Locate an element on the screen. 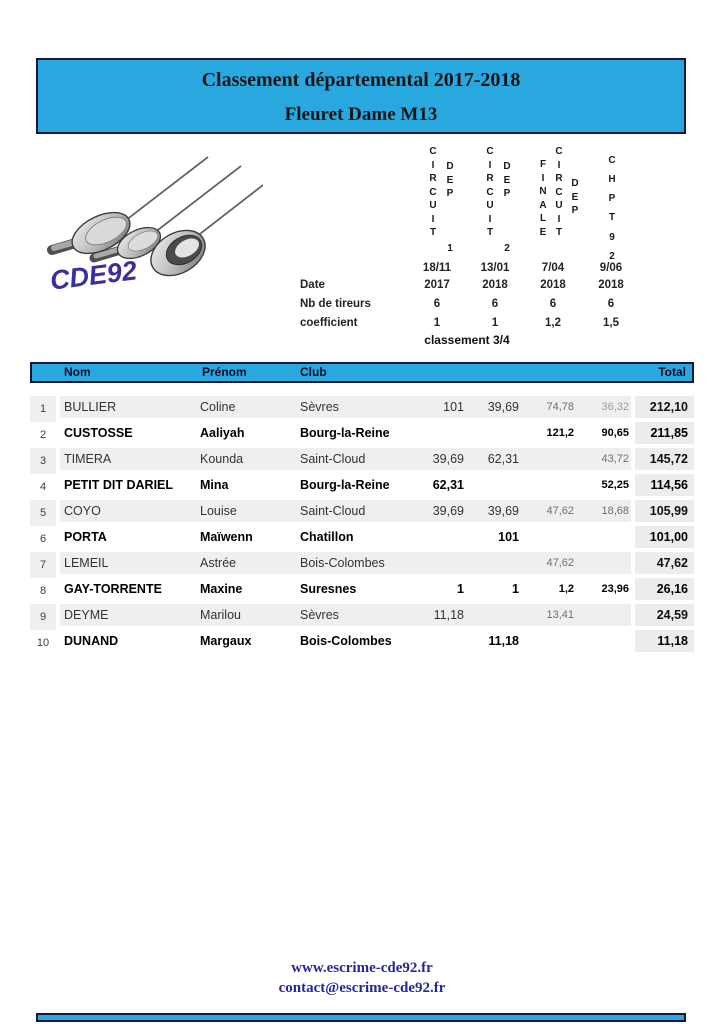  total-cell: 145,72 is located at coordinates (662, 461).